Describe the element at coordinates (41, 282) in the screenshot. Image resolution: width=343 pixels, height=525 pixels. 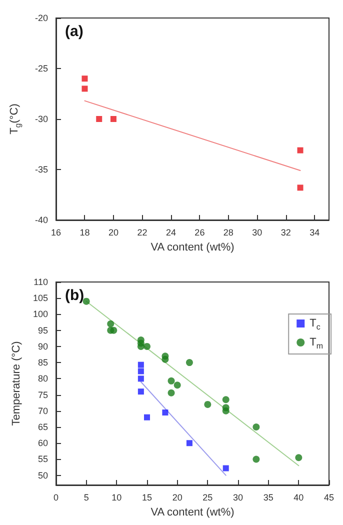
I see `y-tick-label: 110` at that location.